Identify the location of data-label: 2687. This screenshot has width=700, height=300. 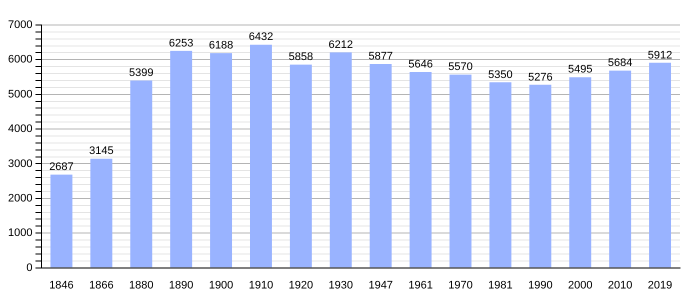
(61, 167).